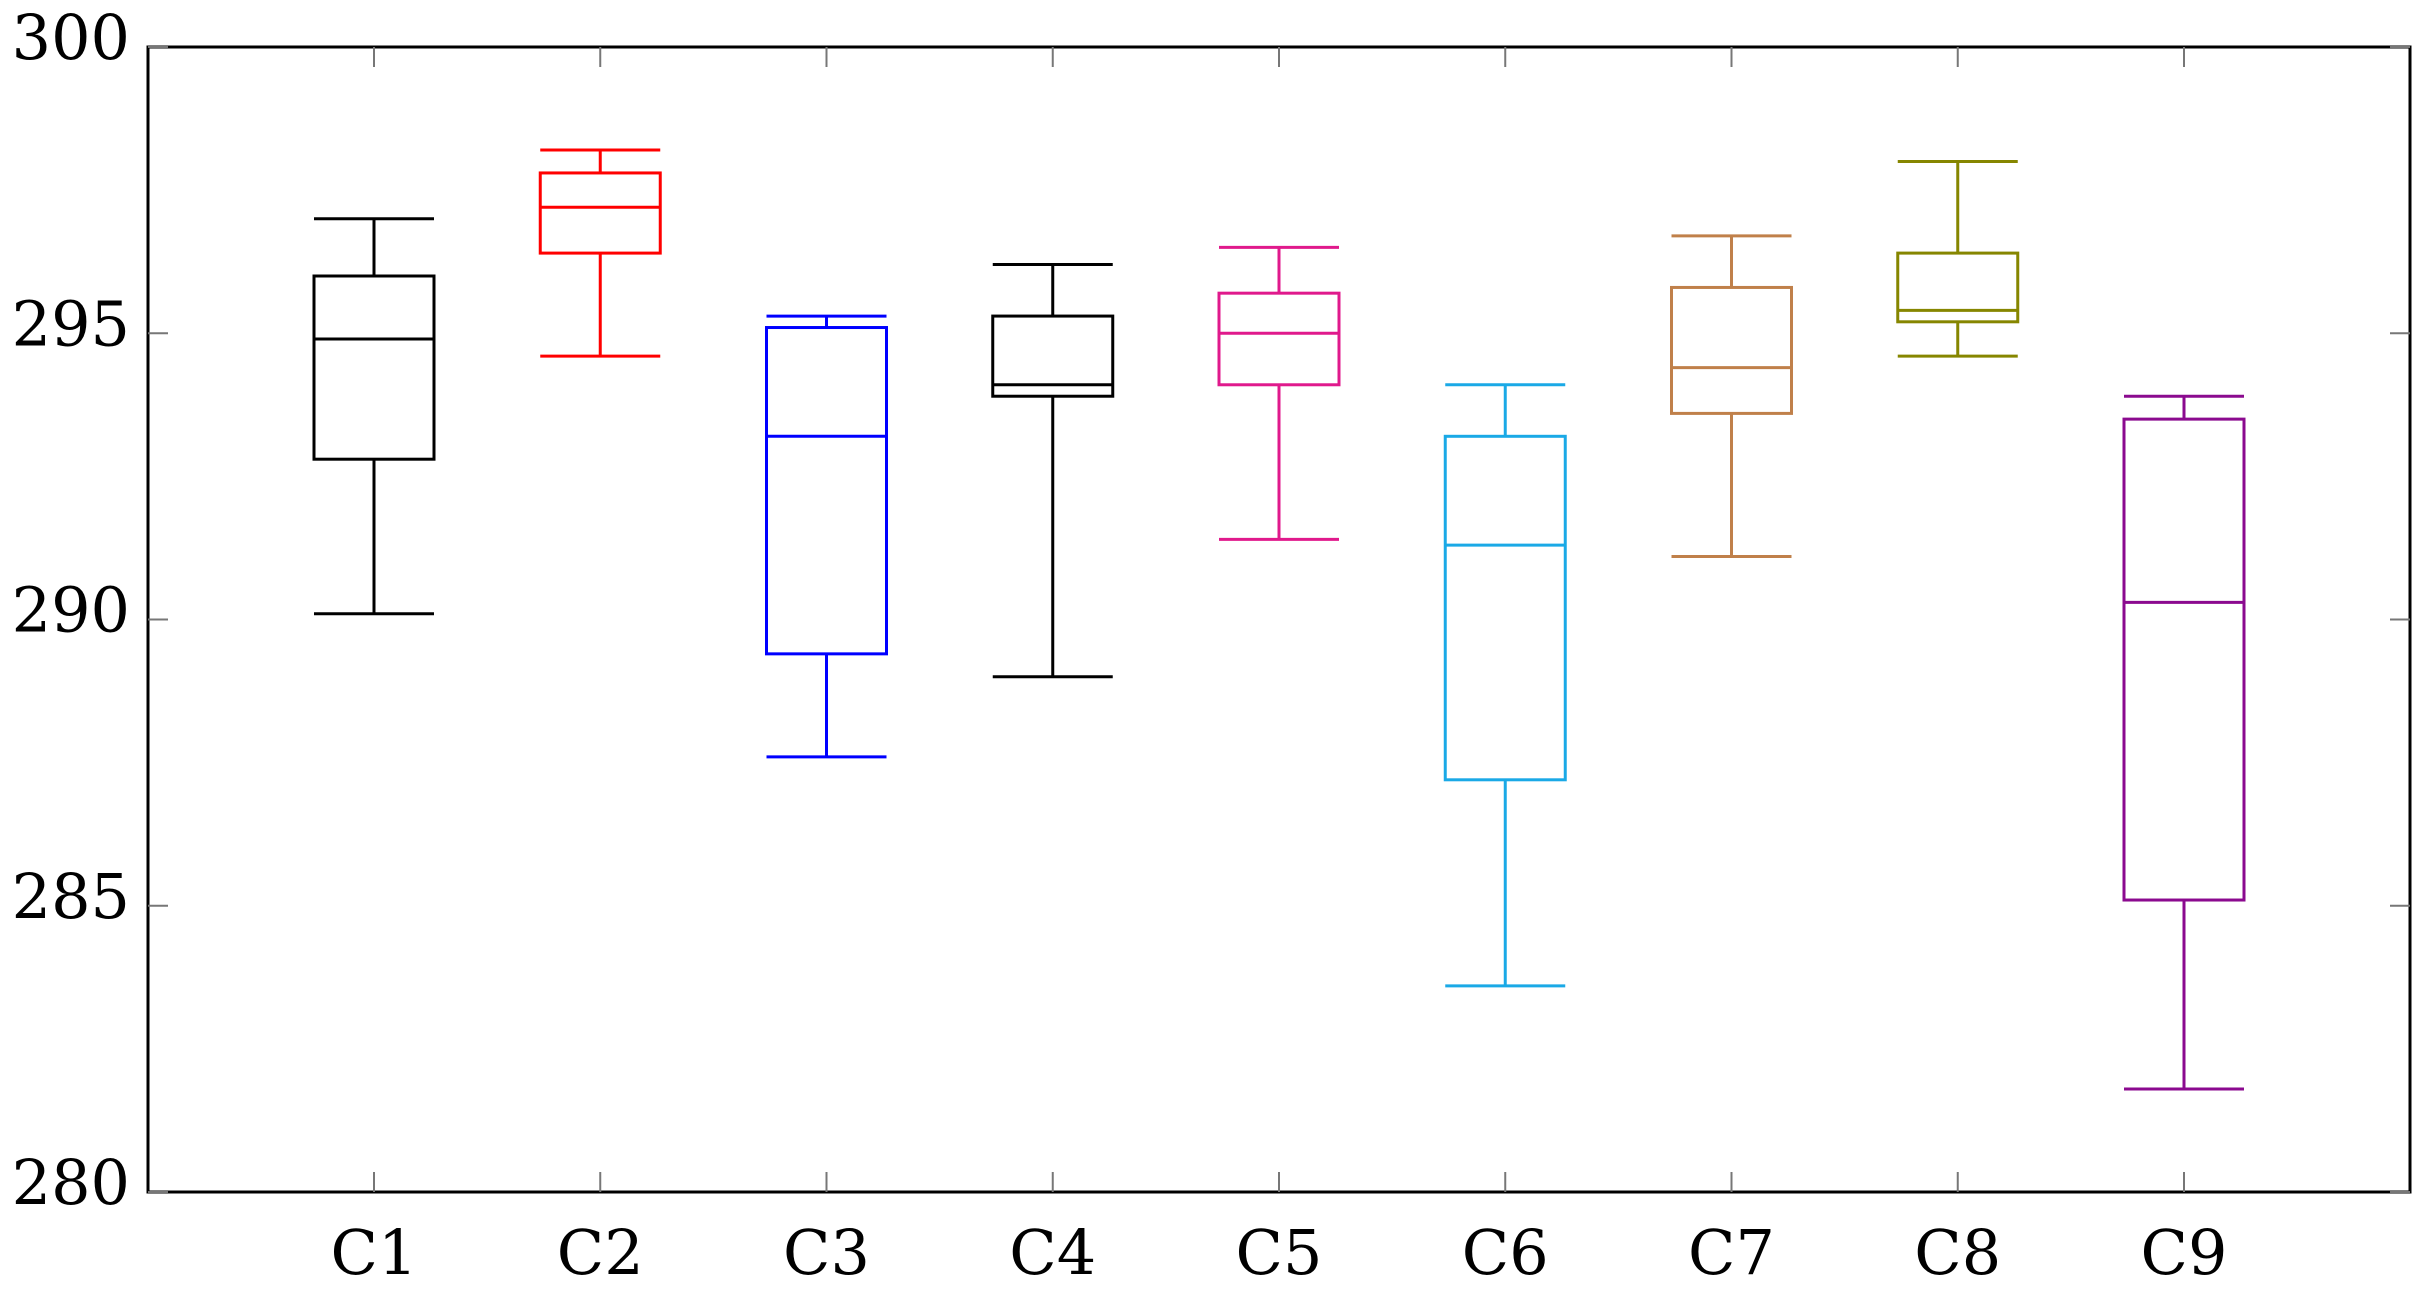  What do you see at coordinates (1957, 1252) in the screenshot?
I see `x-tick-label: C8` at bounding box center [1957, 1252].